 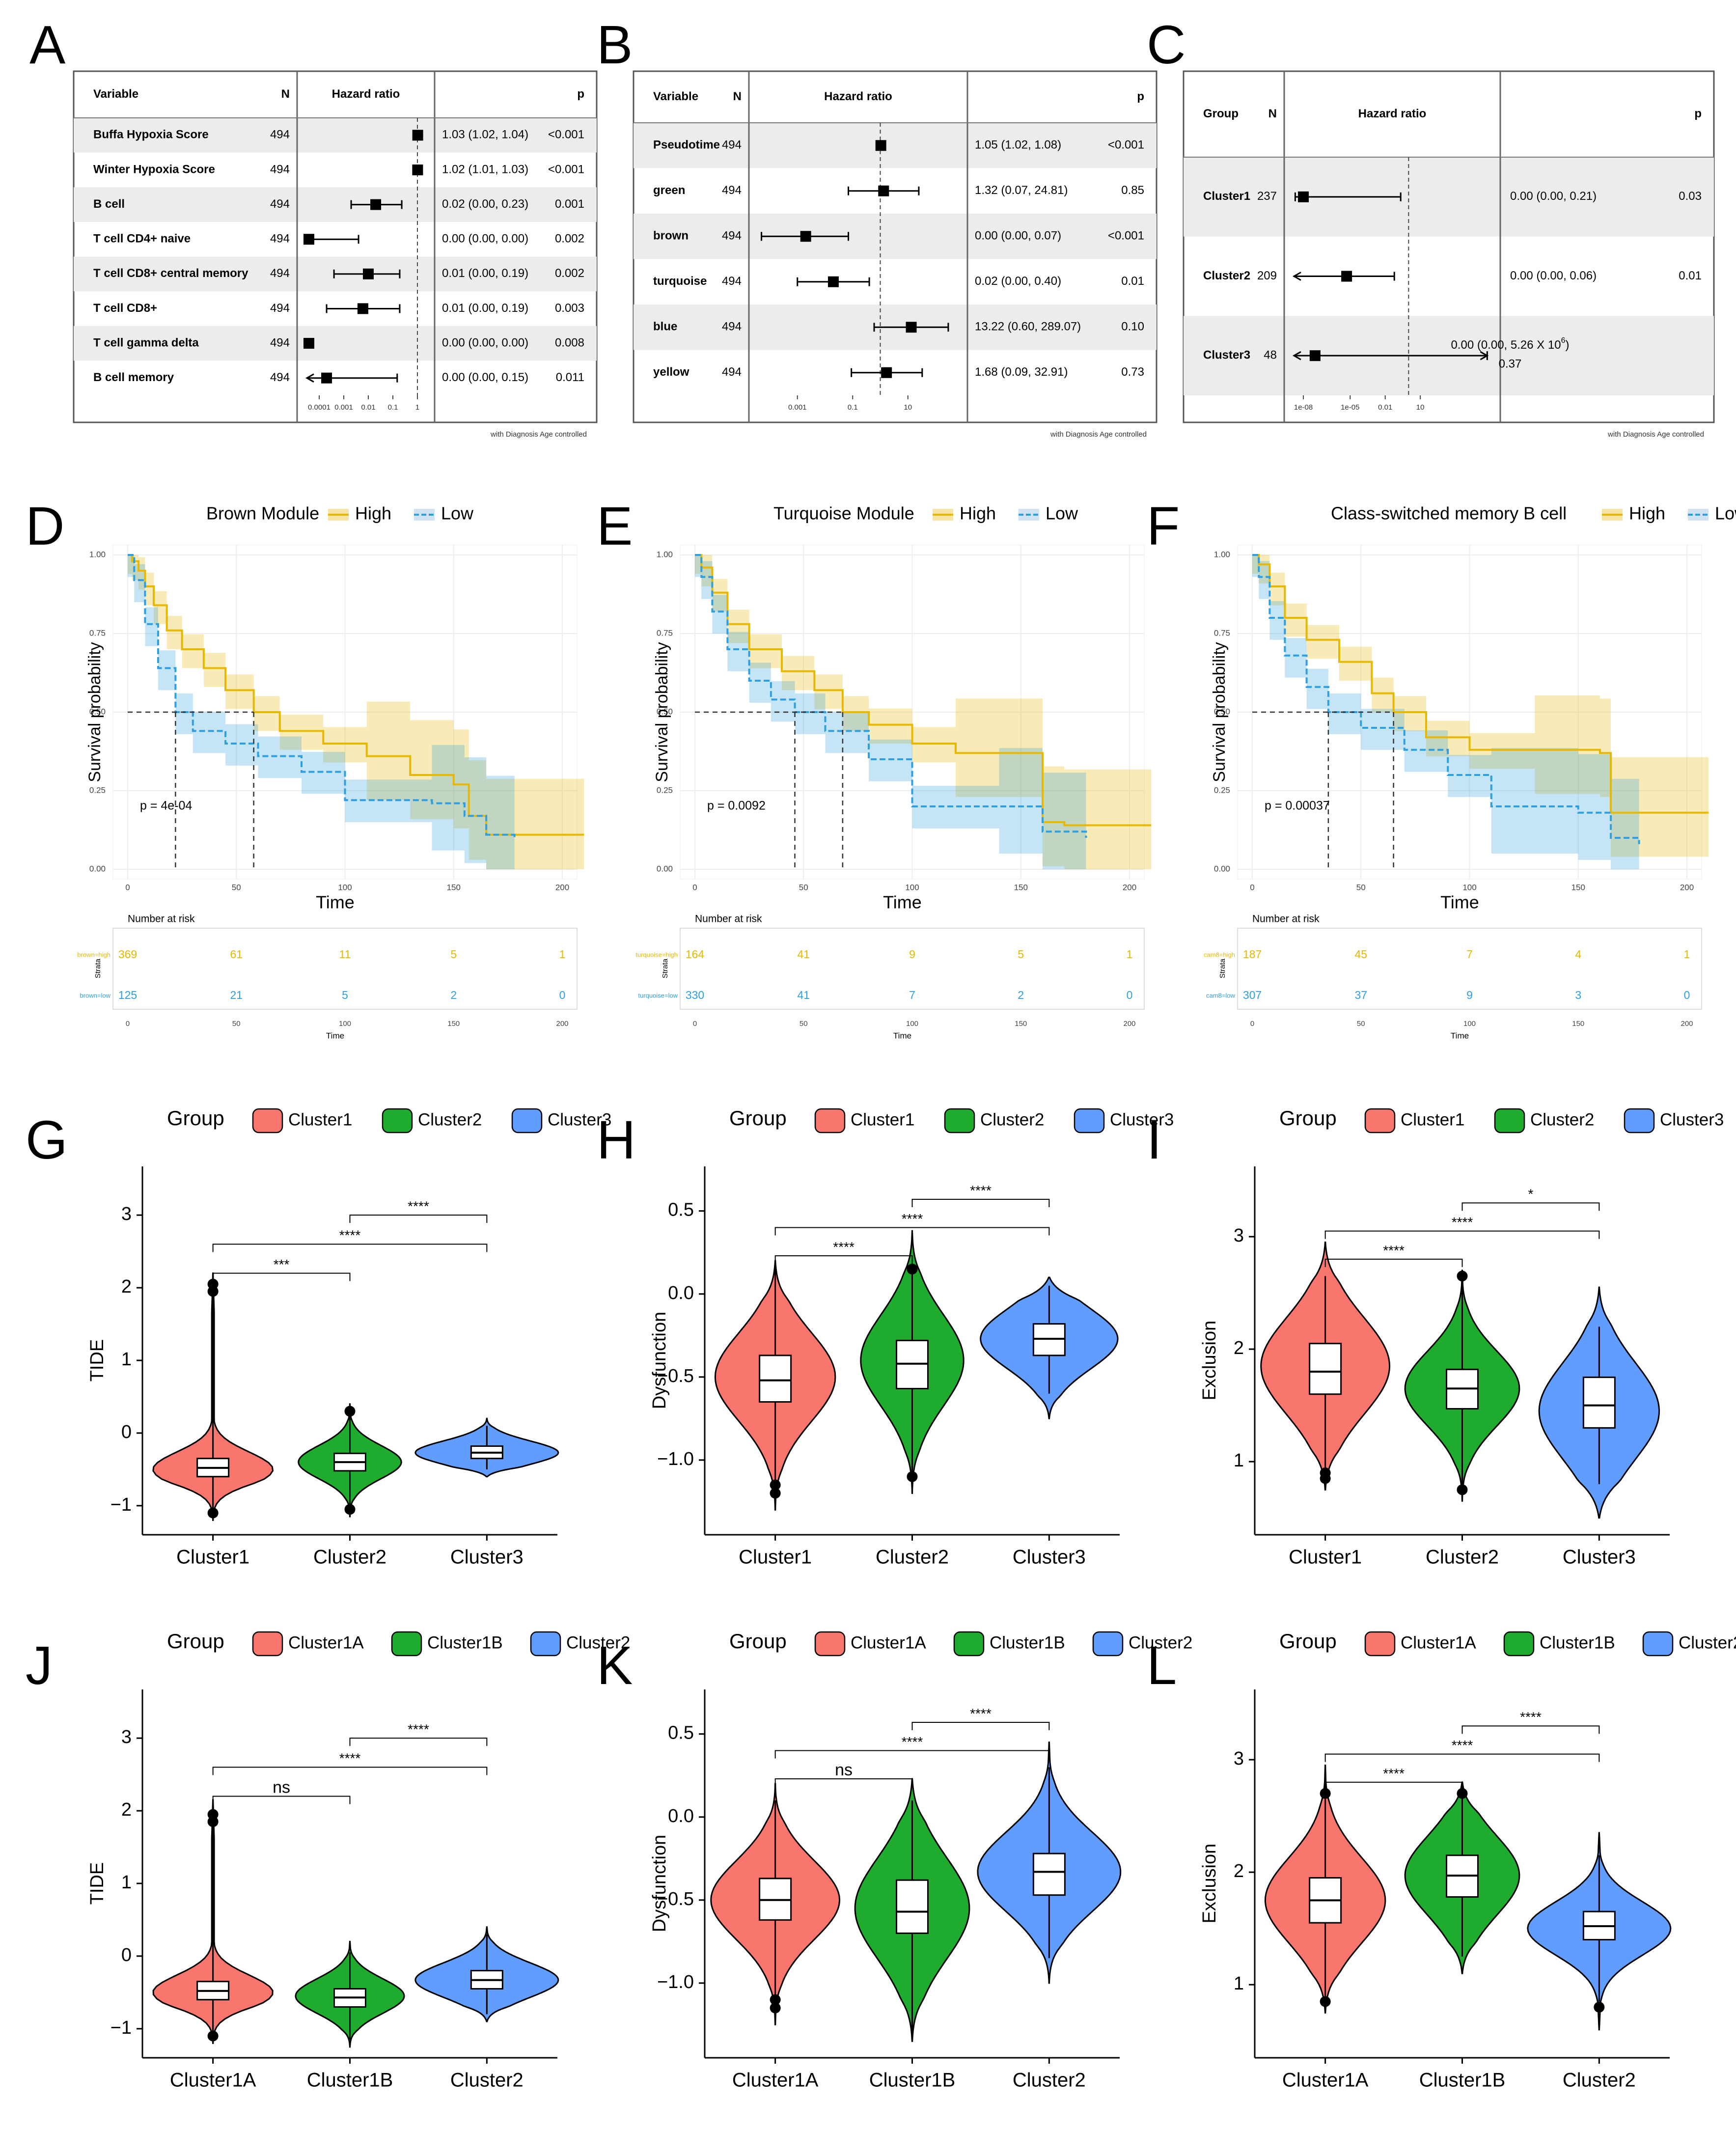 I want to click on panel-letter-J: J, so click(x=39, y=1666).